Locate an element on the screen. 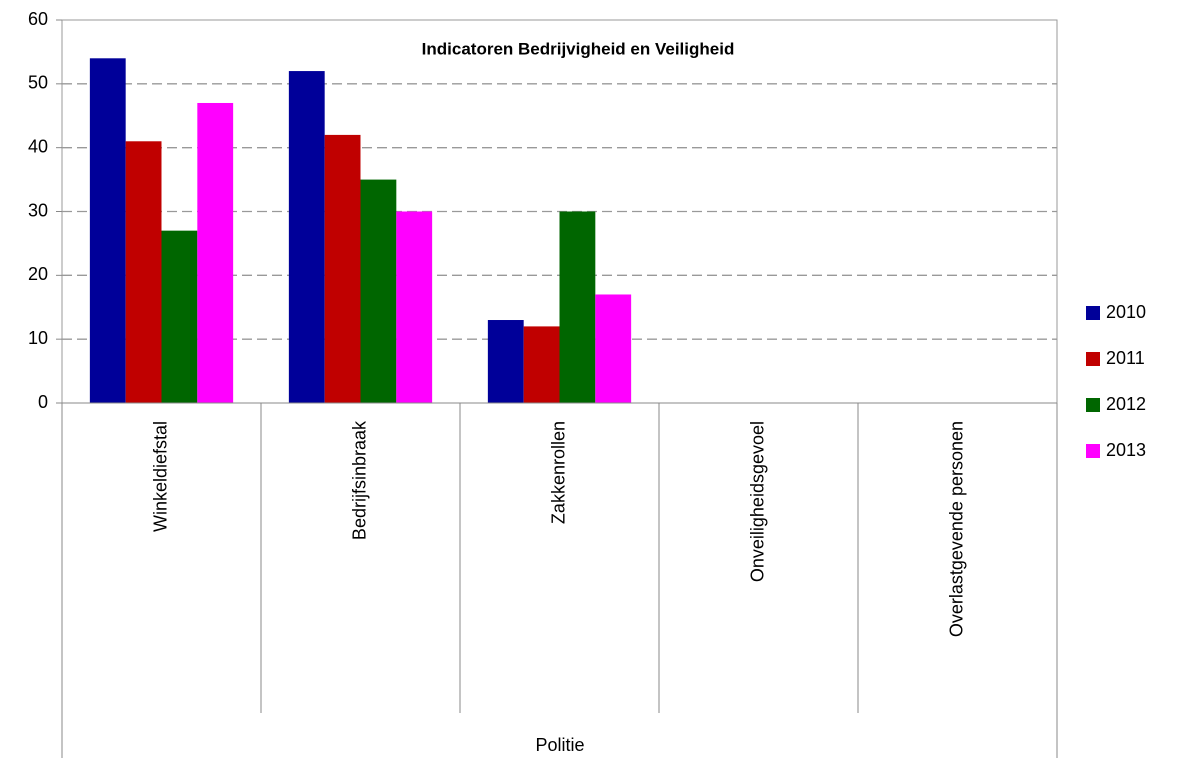 The height and width of the screenshot is (758, 1183). y-tick-label: 10 is located at coordinates (38, 338).